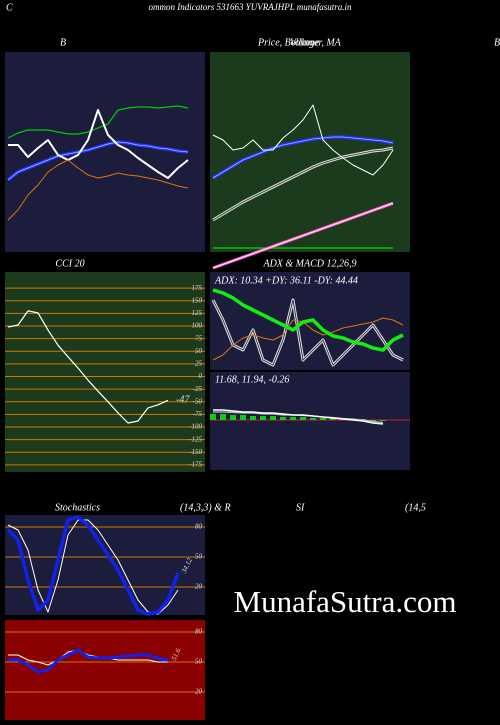 Image resolution: width=500 pixels, height=725 pixels. What do you see at coordinates (345, 601) in the screenshot?
I see `watermark: MunafaSutra.com` at bounding box center [345, 601].